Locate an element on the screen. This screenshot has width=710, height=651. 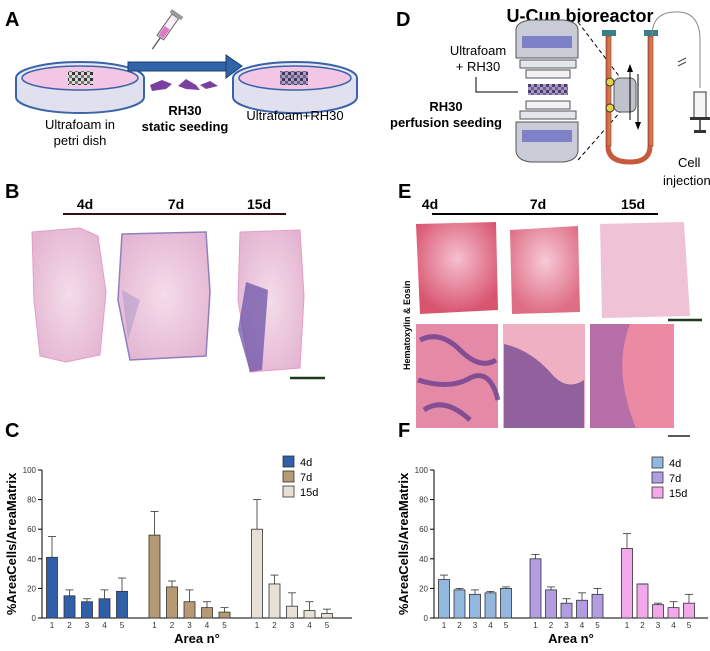
bioreactor-assembly is located at coordinates (651, 88).